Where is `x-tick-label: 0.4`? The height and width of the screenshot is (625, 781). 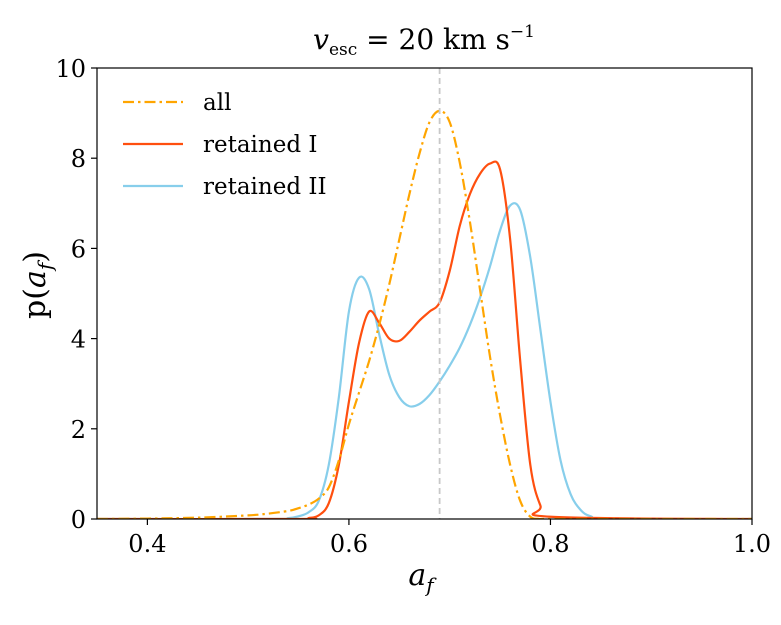
x-tick-label: 0.4 is located at coordinates (147, 544).